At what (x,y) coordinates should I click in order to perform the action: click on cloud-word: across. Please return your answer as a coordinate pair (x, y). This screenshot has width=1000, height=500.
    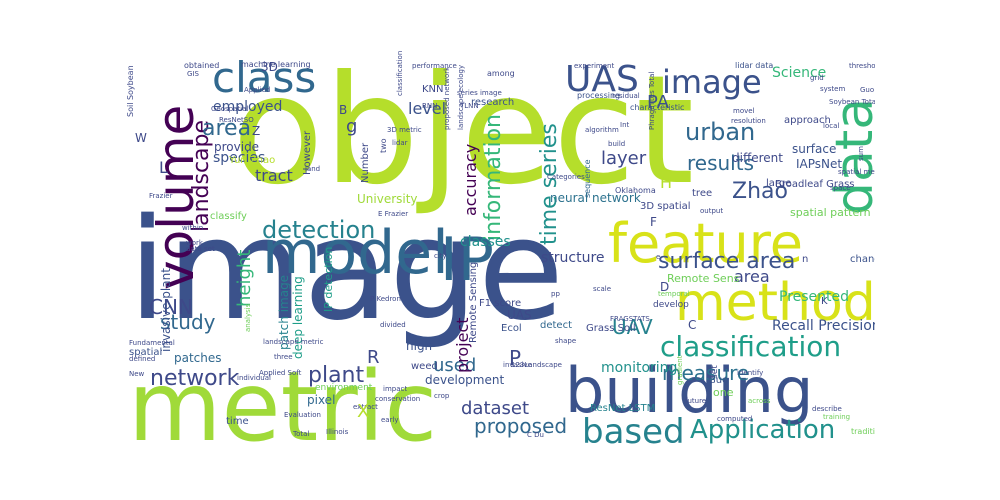
    Looking at the image, I should click on (759, 401).